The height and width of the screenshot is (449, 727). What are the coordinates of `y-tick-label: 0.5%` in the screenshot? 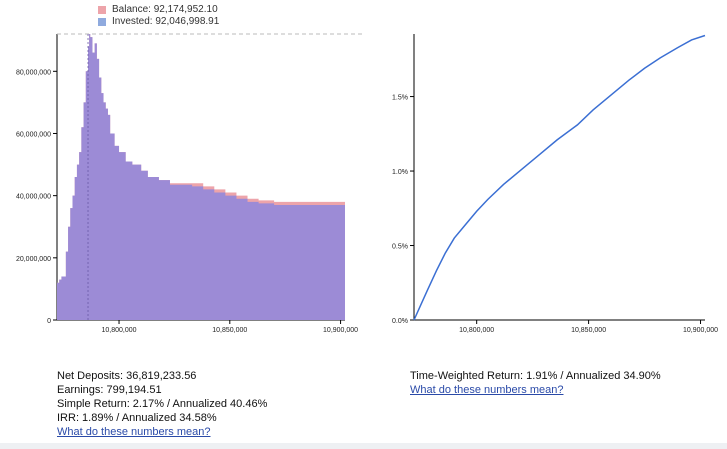 It's located at (400, 247).